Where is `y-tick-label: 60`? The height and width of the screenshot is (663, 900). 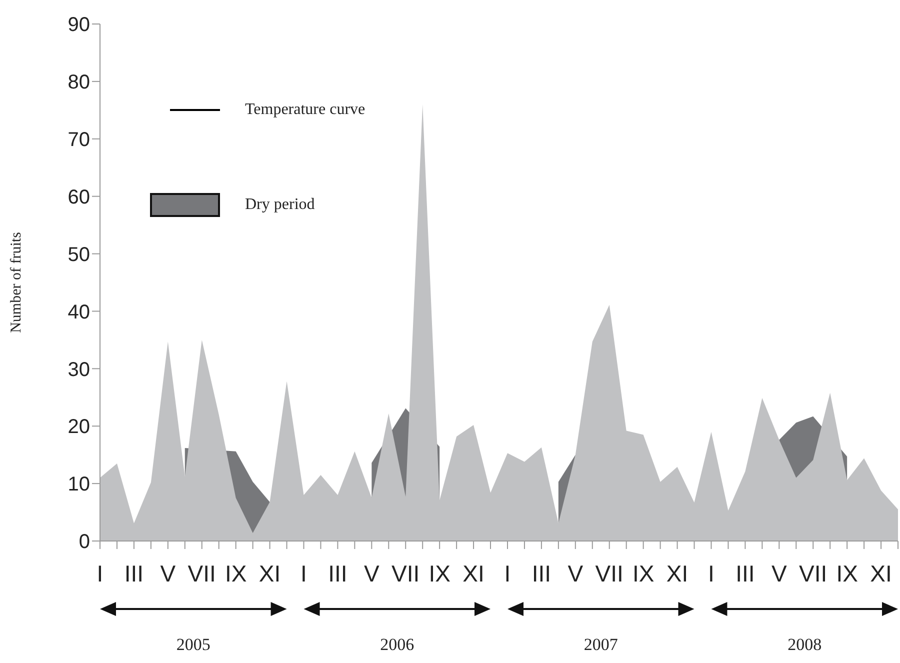
y-tick-label: 60 is located at coordinates (79, 197).